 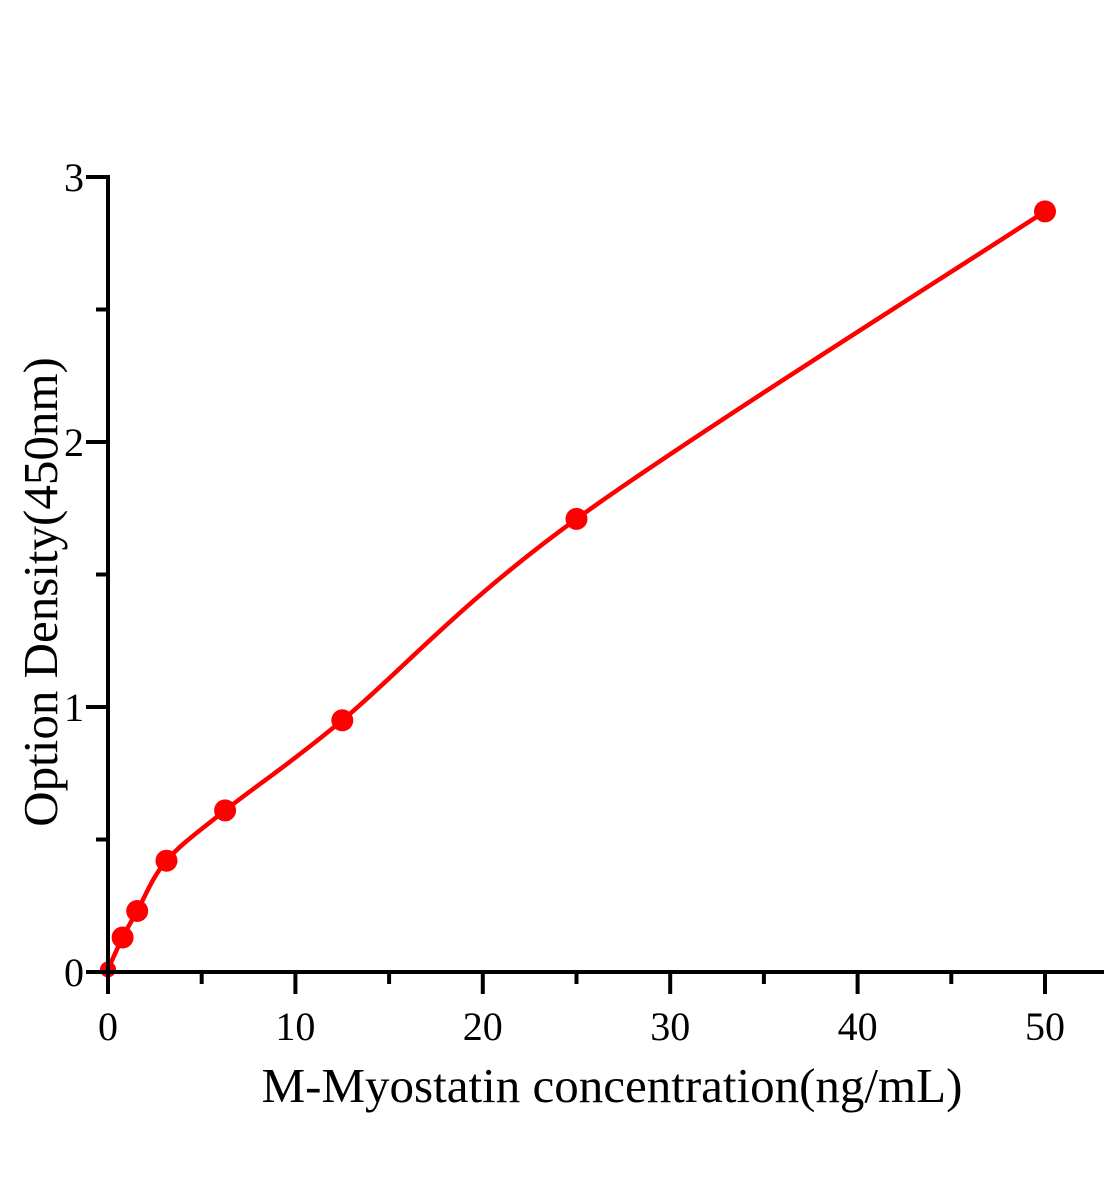 What do you see at coordinates (74, 707) in the screenshot?
I see `y-tick-label: 1` at bounding box center [74, 707].